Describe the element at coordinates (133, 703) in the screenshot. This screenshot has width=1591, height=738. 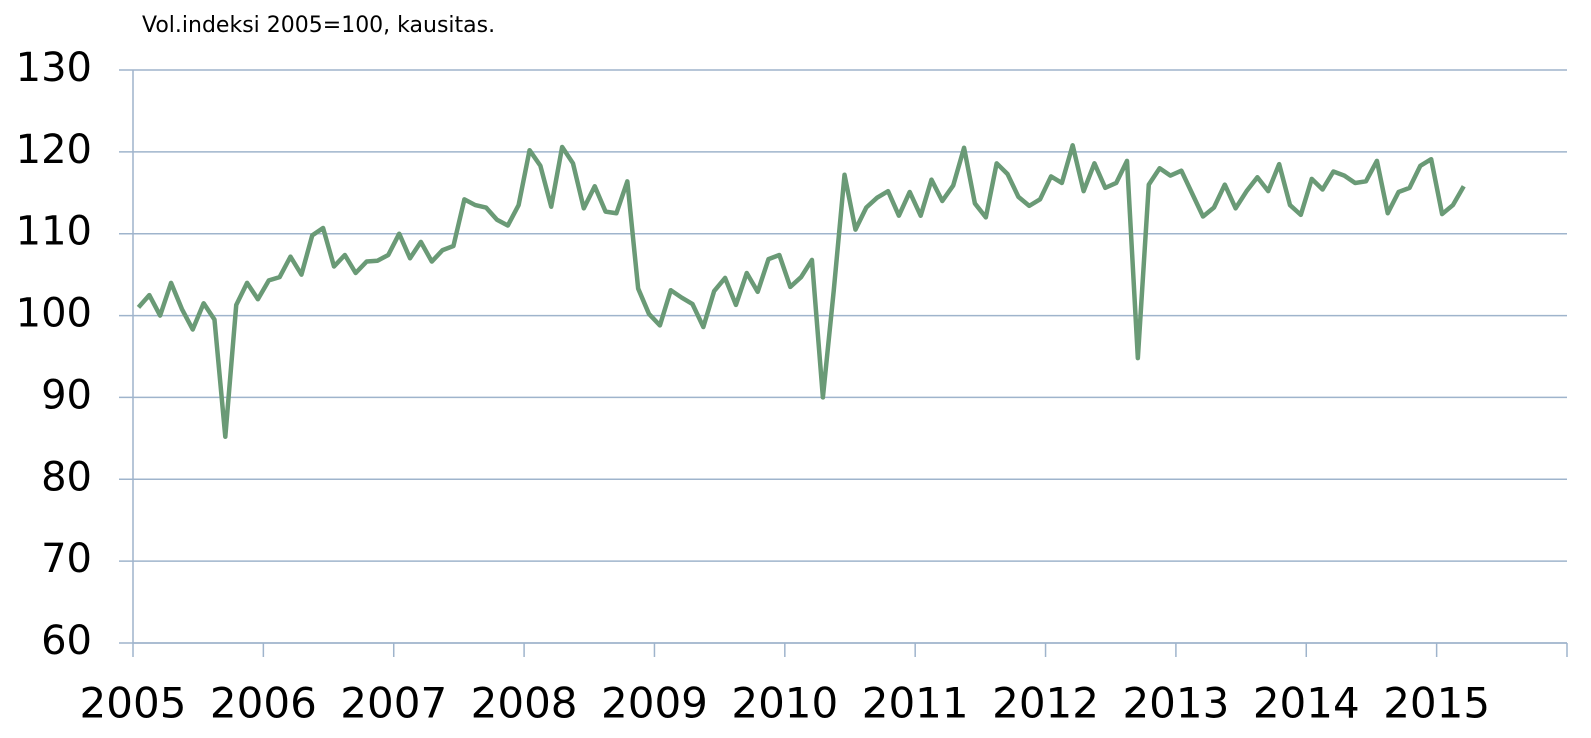
I see `x-tick-label: 2005` at that location.